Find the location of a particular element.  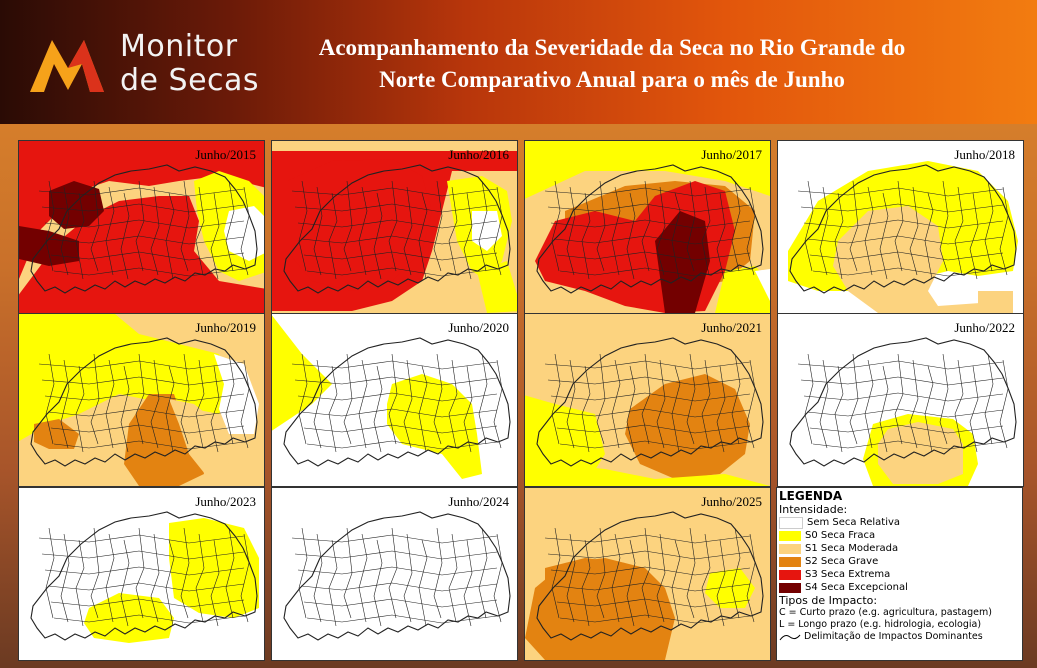

drought-map-panel: Junho/2016 is located at coordinates (394, 227).